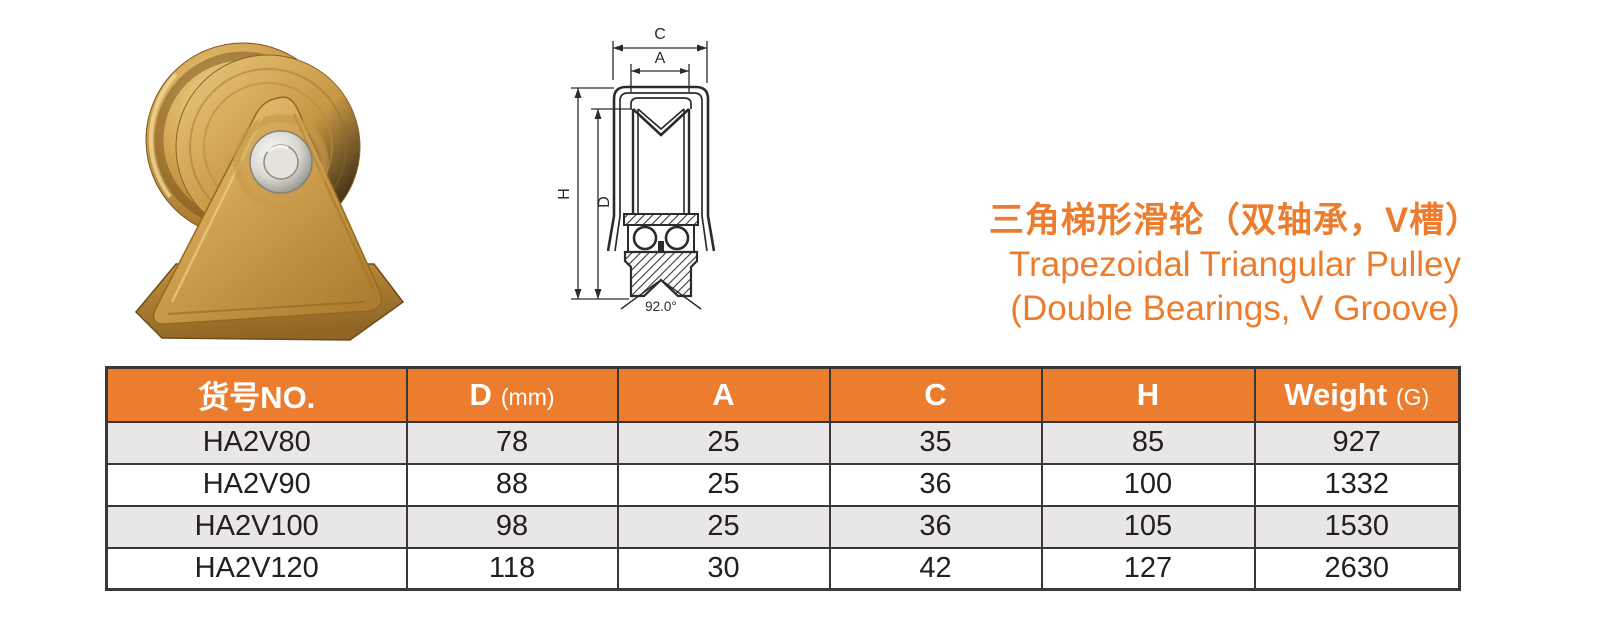 This screenshot has height=627, width=1600. Describe the element at coordinates (512, 394) in the screenshot. I see `header-d: D (mm)` at that location.